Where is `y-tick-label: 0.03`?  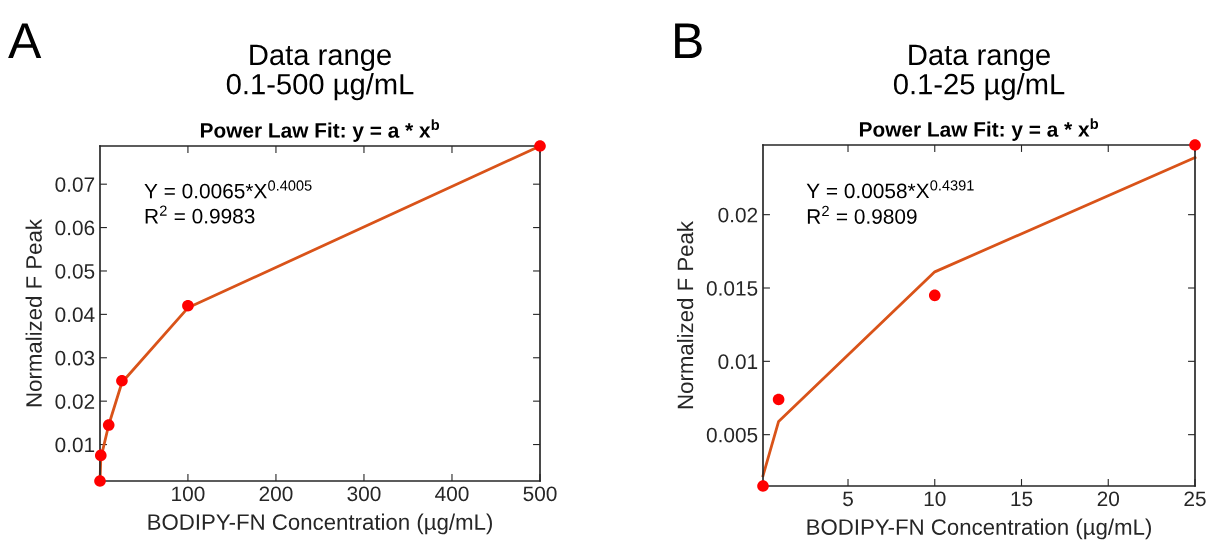
y-tick-label: 0.03 is located at coordinates (75, 358).